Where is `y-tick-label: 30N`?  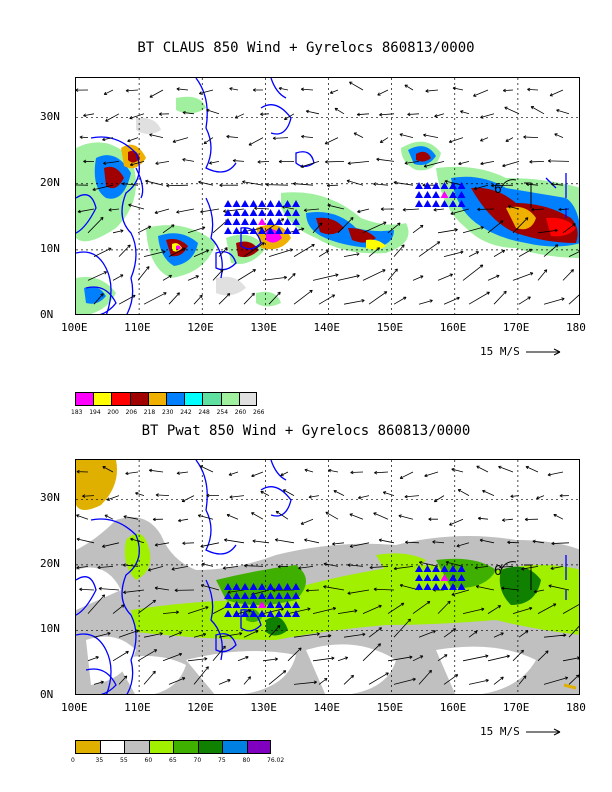 y-tick-label: 30N is located at coordinates (50, 116).